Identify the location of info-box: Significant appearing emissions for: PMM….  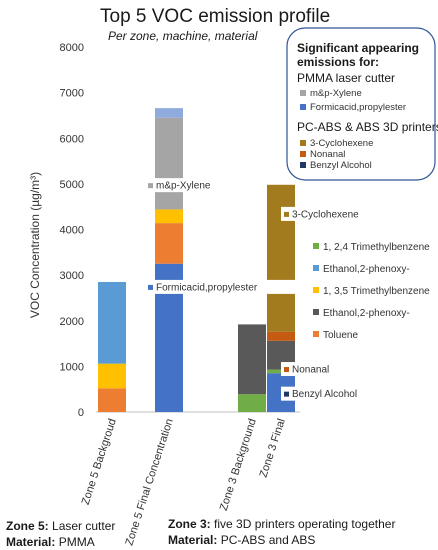
(362, 104).